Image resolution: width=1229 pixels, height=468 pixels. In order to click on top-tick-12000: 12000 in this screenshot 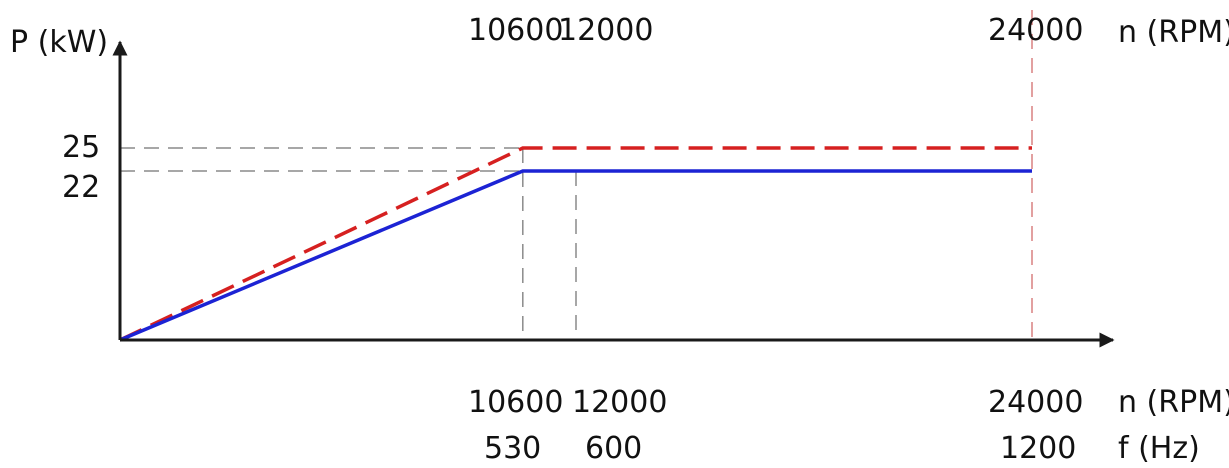, I will do `click(605, 30)`.